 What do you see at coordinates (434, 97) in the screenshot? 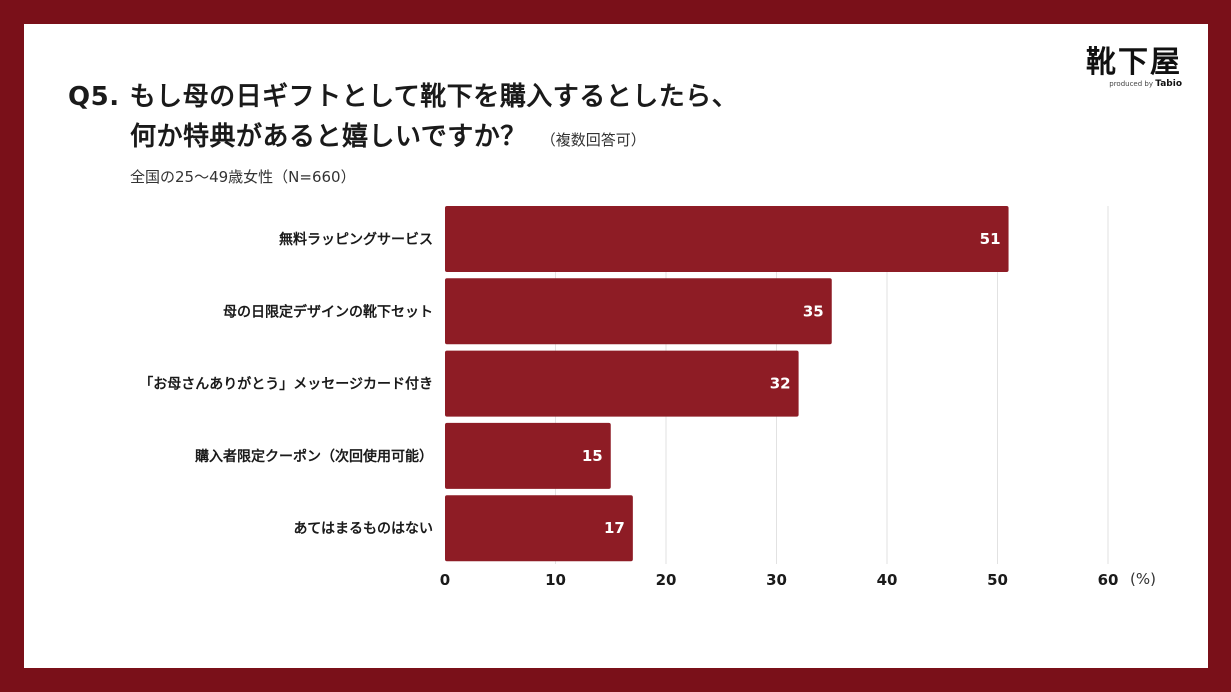
I see `question-text-1: もし母の日ギフトとして靴下を購入するとしたら、` at bounding box center [434, 97].